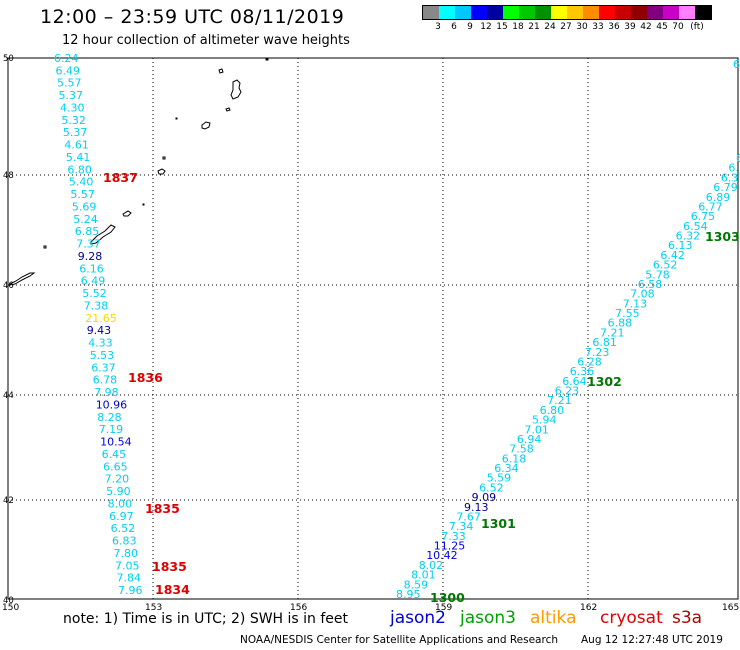 Image resolution: width=740 pixels, height=650 pixels. I want to click on longitude-label: 165, so click(730, 608).